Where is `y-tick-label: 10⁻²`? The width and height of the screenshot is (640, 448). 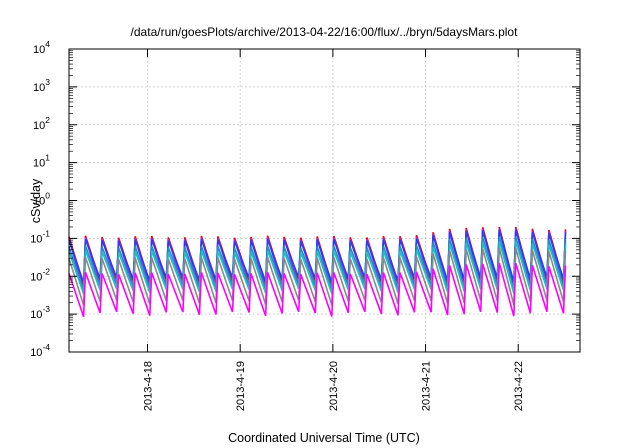 y-tick-label: 10⁻² is located at coordinates (40, 274).